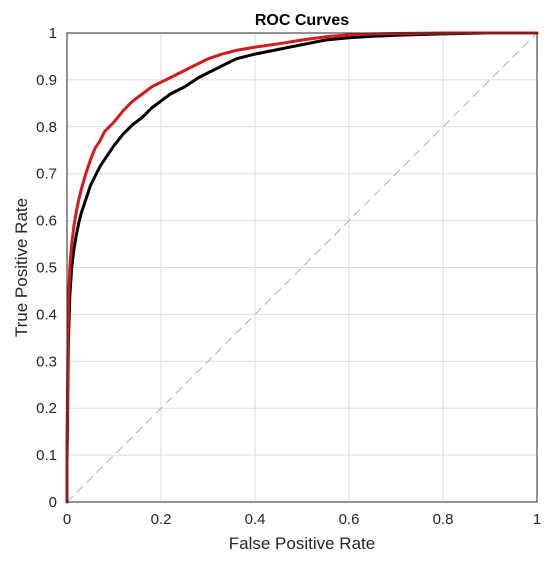 Image resolution: width=550 pixels, height=562 pixels. I want to click on y-tick-labels: 0 0.1 0.2 0.3 0.4 0.5 0.6 0.7 0.8 0.9 1, so click(46, 268).